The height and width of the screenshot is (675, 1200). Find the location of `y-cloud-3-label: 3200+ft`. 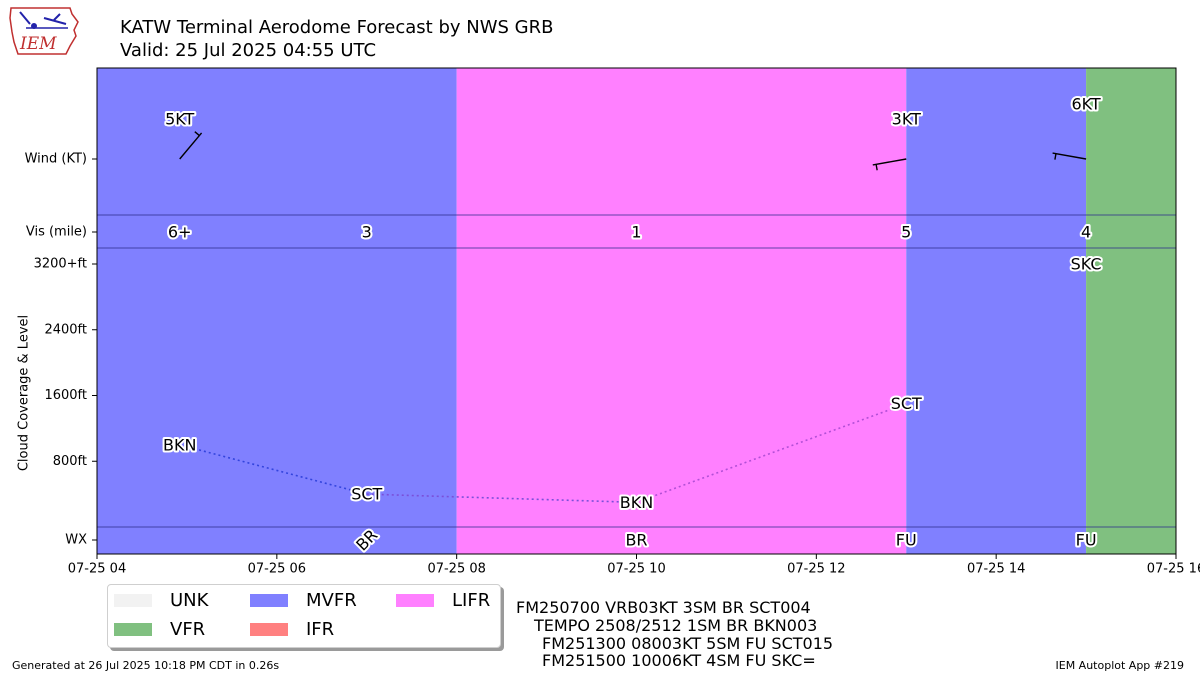

y-cloud-3-label: 3200+ft is located at coordinates (60, 264).